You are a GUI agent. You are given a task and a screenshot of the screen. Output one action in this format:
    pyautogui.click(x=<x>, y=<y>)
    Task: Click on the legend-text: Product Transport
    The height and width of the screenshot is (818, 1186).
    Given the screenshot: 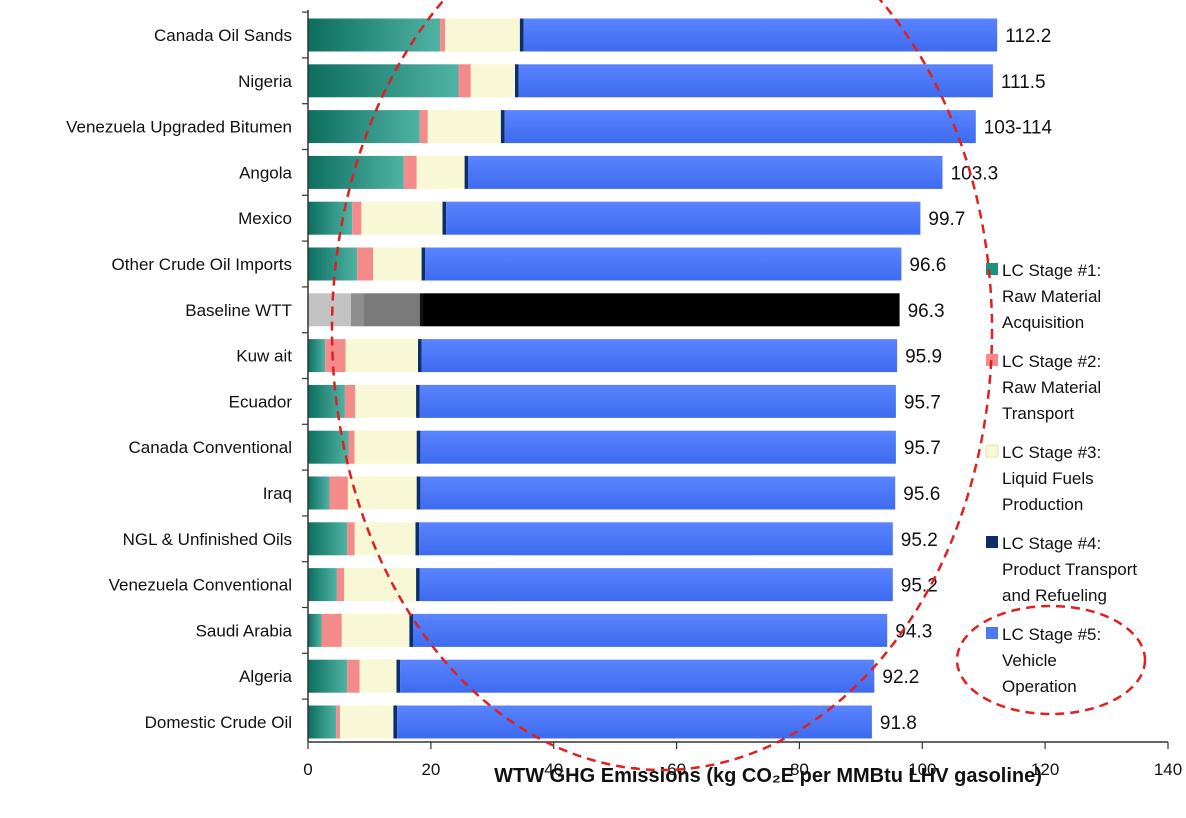 What is the action you would take?
    pyautogui.click(x=1069, y=569)
    